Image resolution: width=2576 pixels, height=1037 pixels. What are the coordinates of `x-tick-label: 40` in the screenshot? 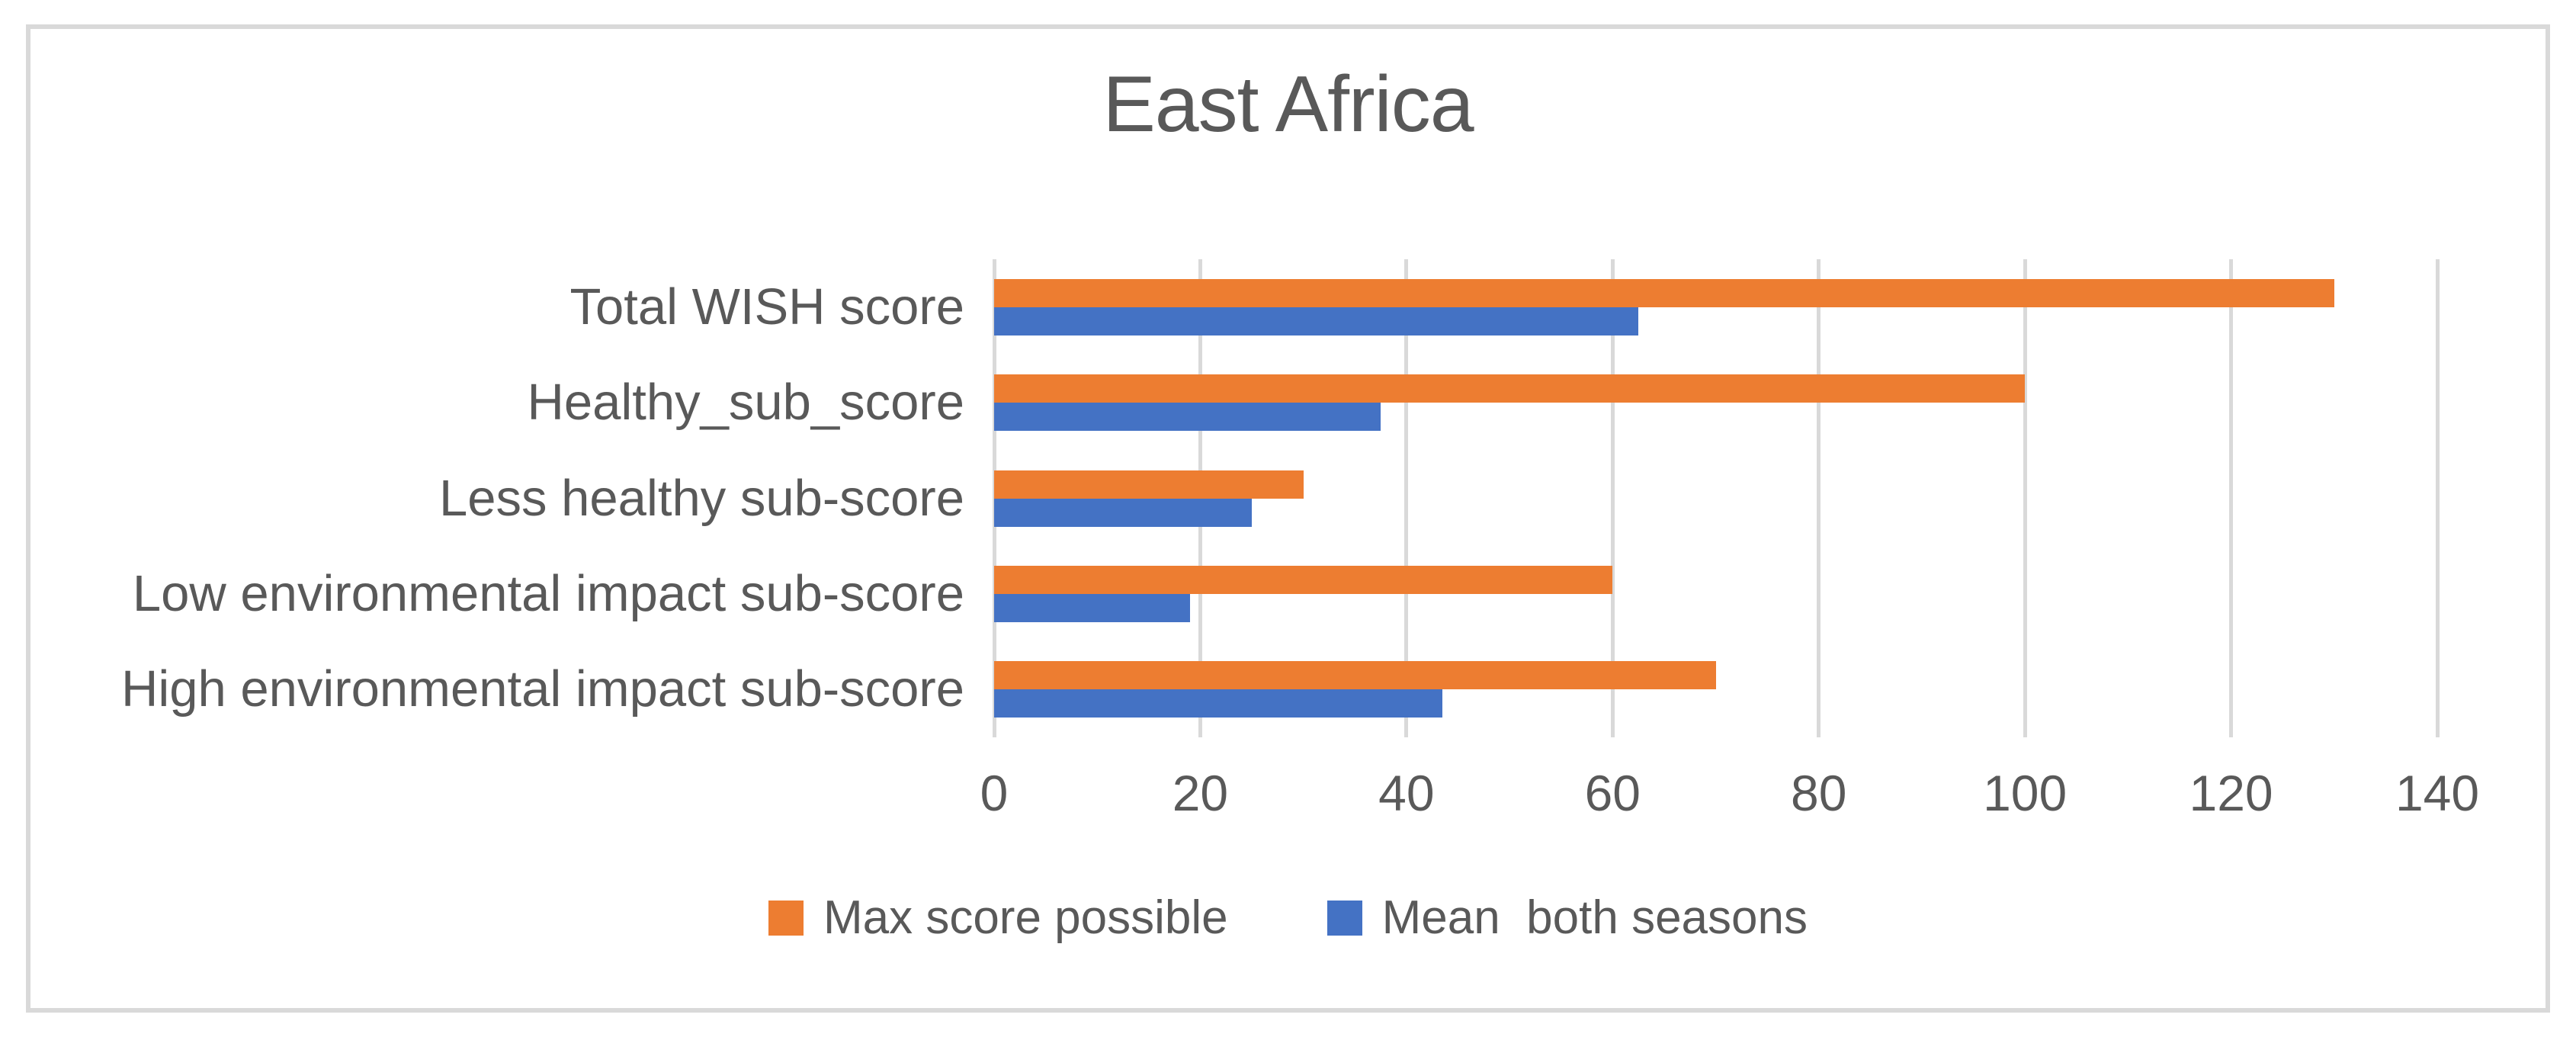 It's located at (1406, 793).